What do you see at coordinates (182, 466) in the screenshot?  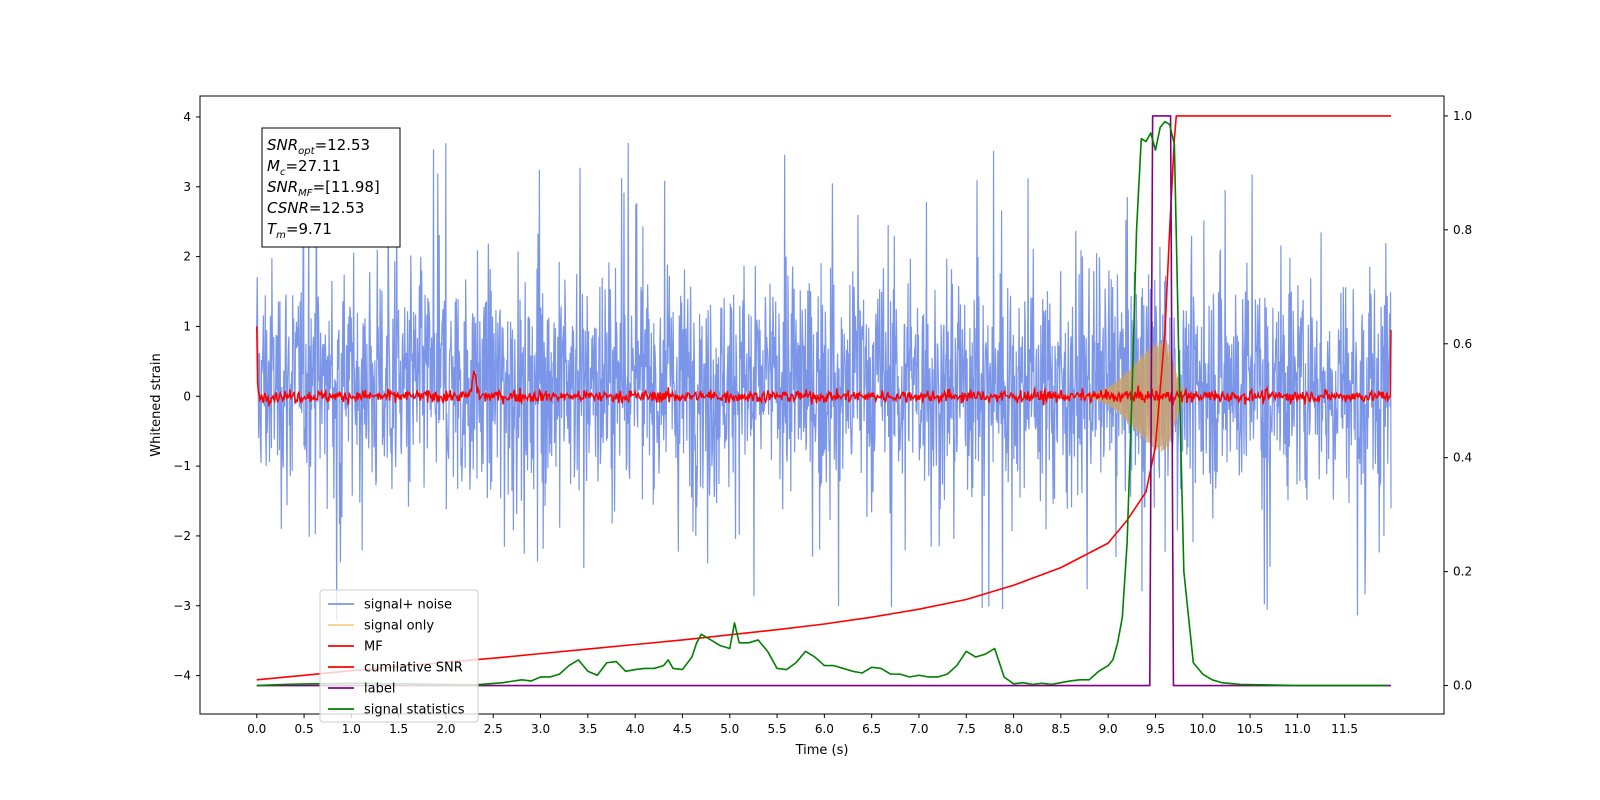 I see `y-tick-label: −1` at bounding box center [182, 466].